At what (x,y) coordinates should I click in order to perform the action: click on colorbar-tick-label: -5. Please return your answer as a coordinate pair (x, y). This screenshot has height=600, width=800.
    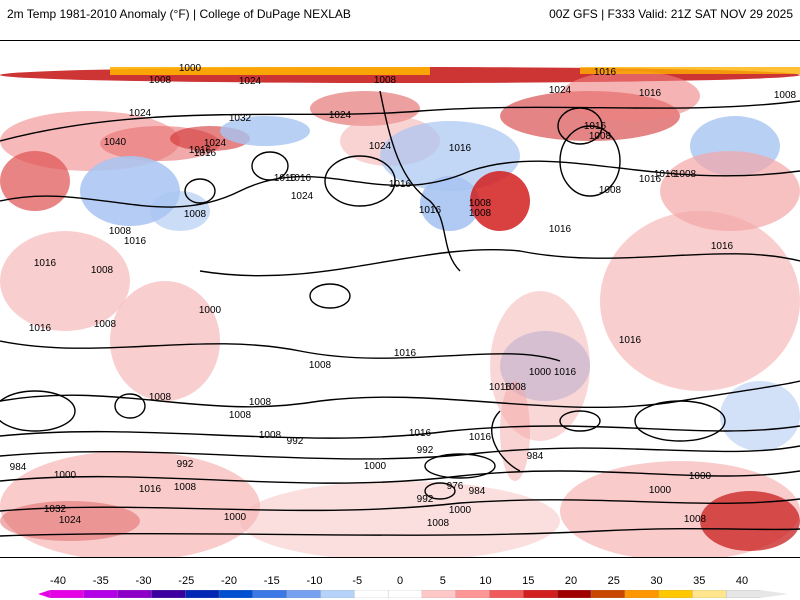
    Looking at the image, I should click on (357, 581).